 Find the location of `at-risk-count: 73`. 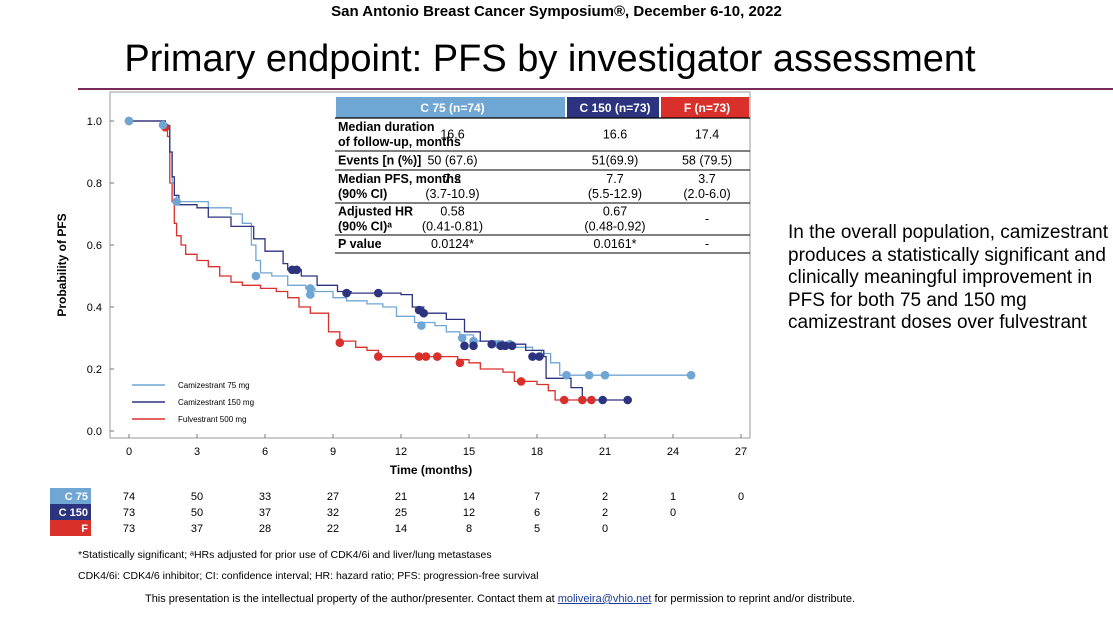

at-risk-count: 73 is located at coordinates (129, 529).